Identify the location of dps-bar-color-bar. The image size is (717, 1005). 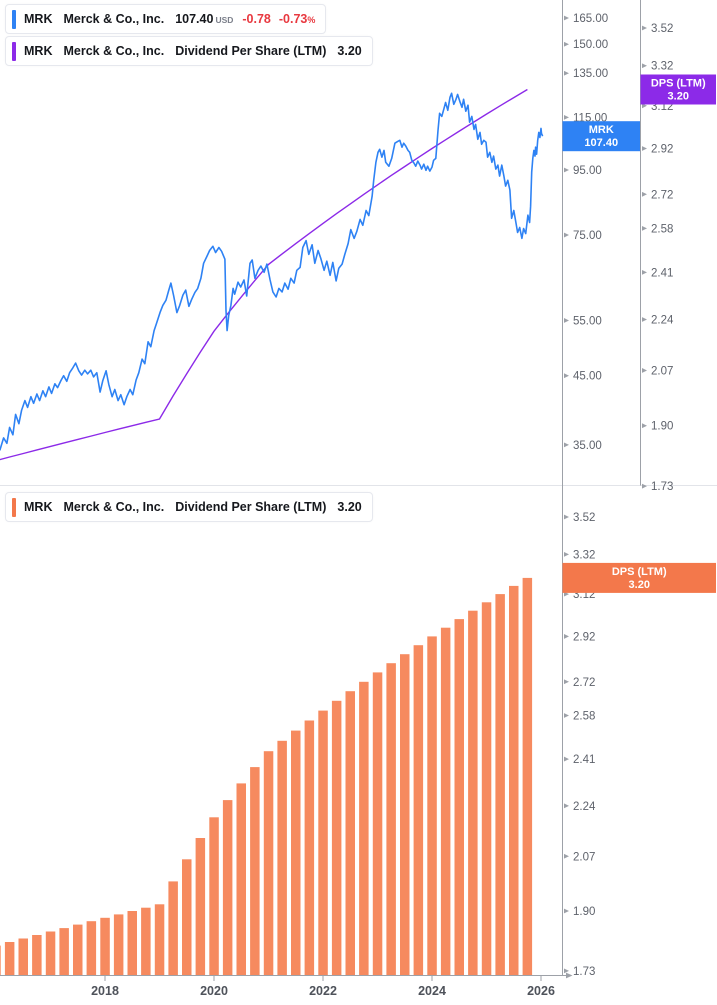
(14, 507).